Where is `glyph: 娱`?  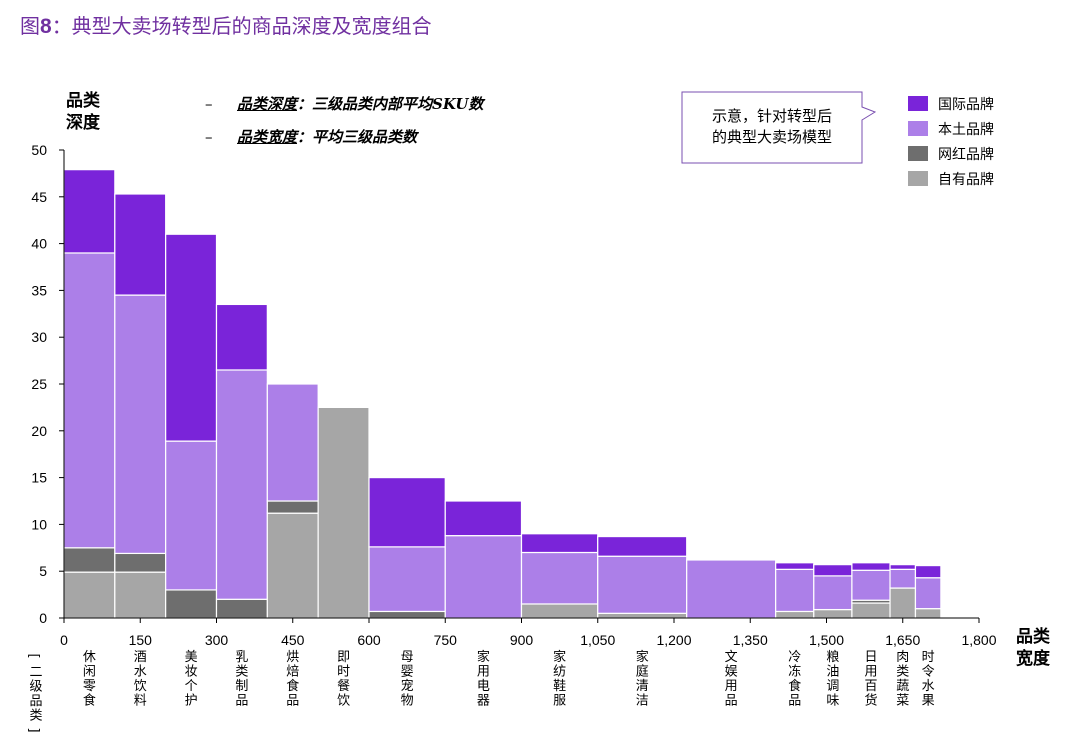
glyph: 娱 is located at coordinates (731, 672).